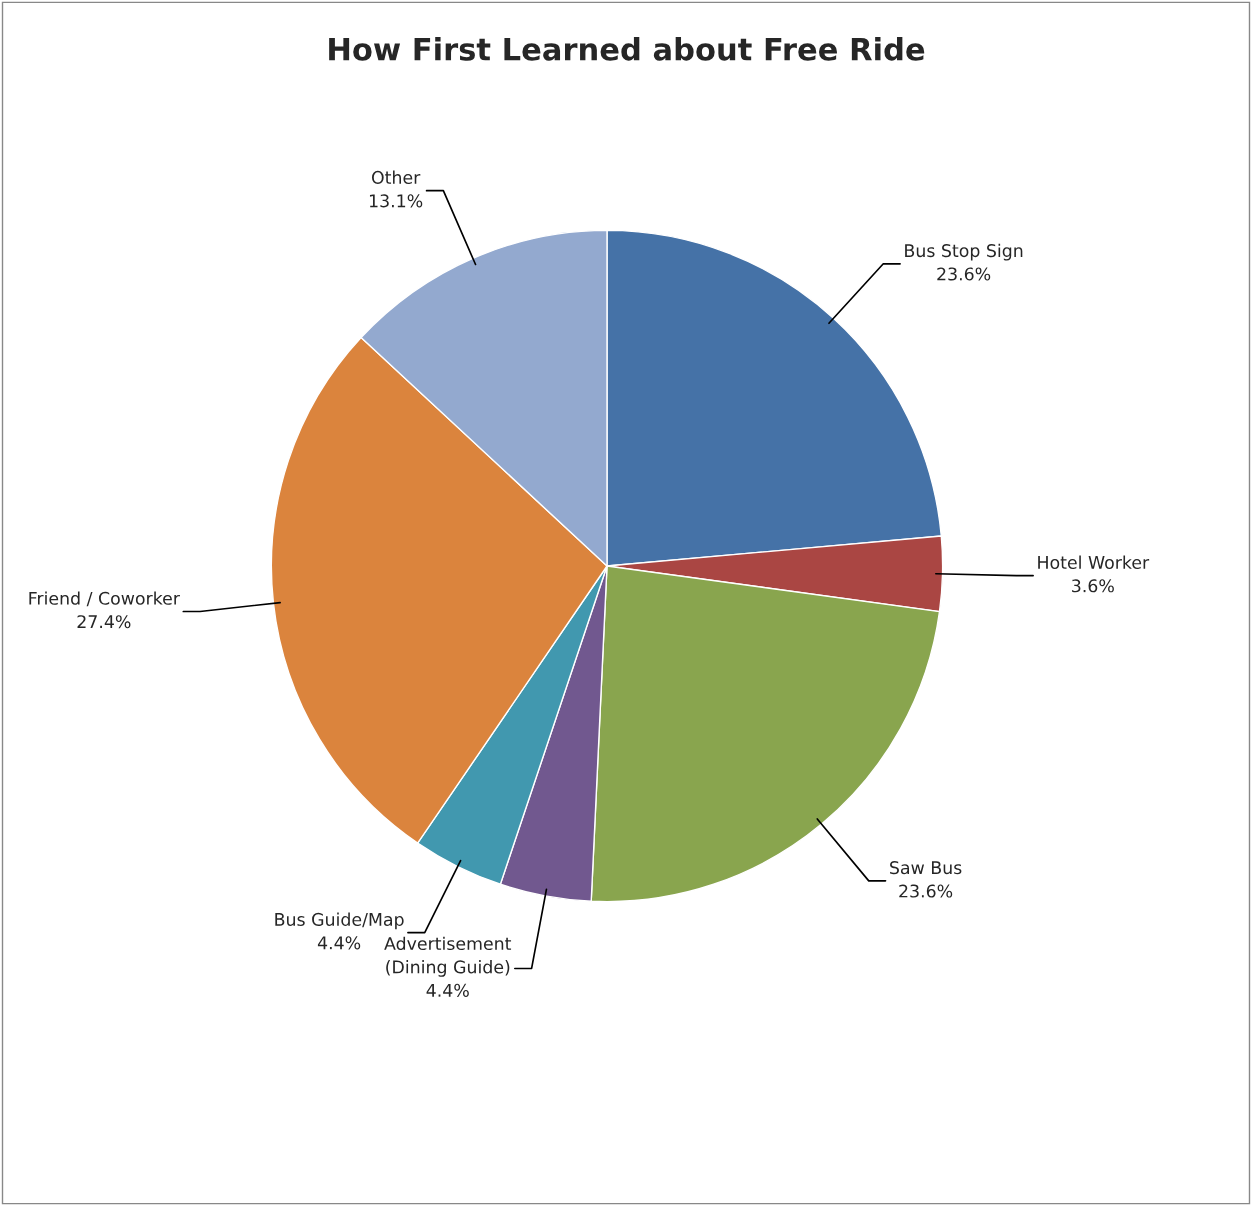 This screenshot has height=1206, width=1252. Describe the element at coordinates (627, 49) in the screenshot. I see `chart-title: How First Learned about Free Ride` at that location.